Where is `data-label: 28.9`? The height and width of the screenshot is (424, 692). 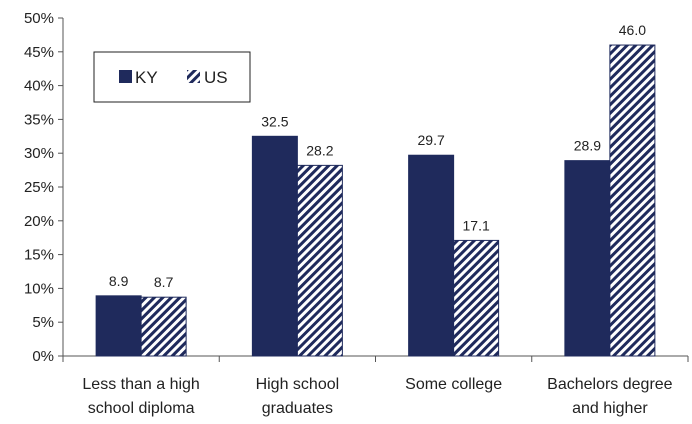 data-label: 28.9 is located at coordinates (587, 146).